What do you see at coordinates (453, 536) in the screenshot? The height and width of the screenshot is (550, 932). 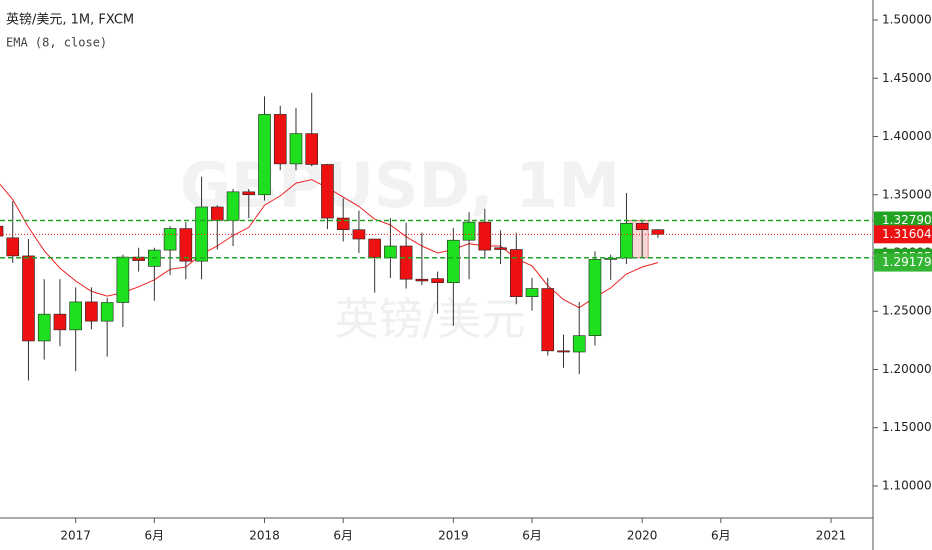 I see `x-tick-label: 2019` at bounding box center [453, 536].